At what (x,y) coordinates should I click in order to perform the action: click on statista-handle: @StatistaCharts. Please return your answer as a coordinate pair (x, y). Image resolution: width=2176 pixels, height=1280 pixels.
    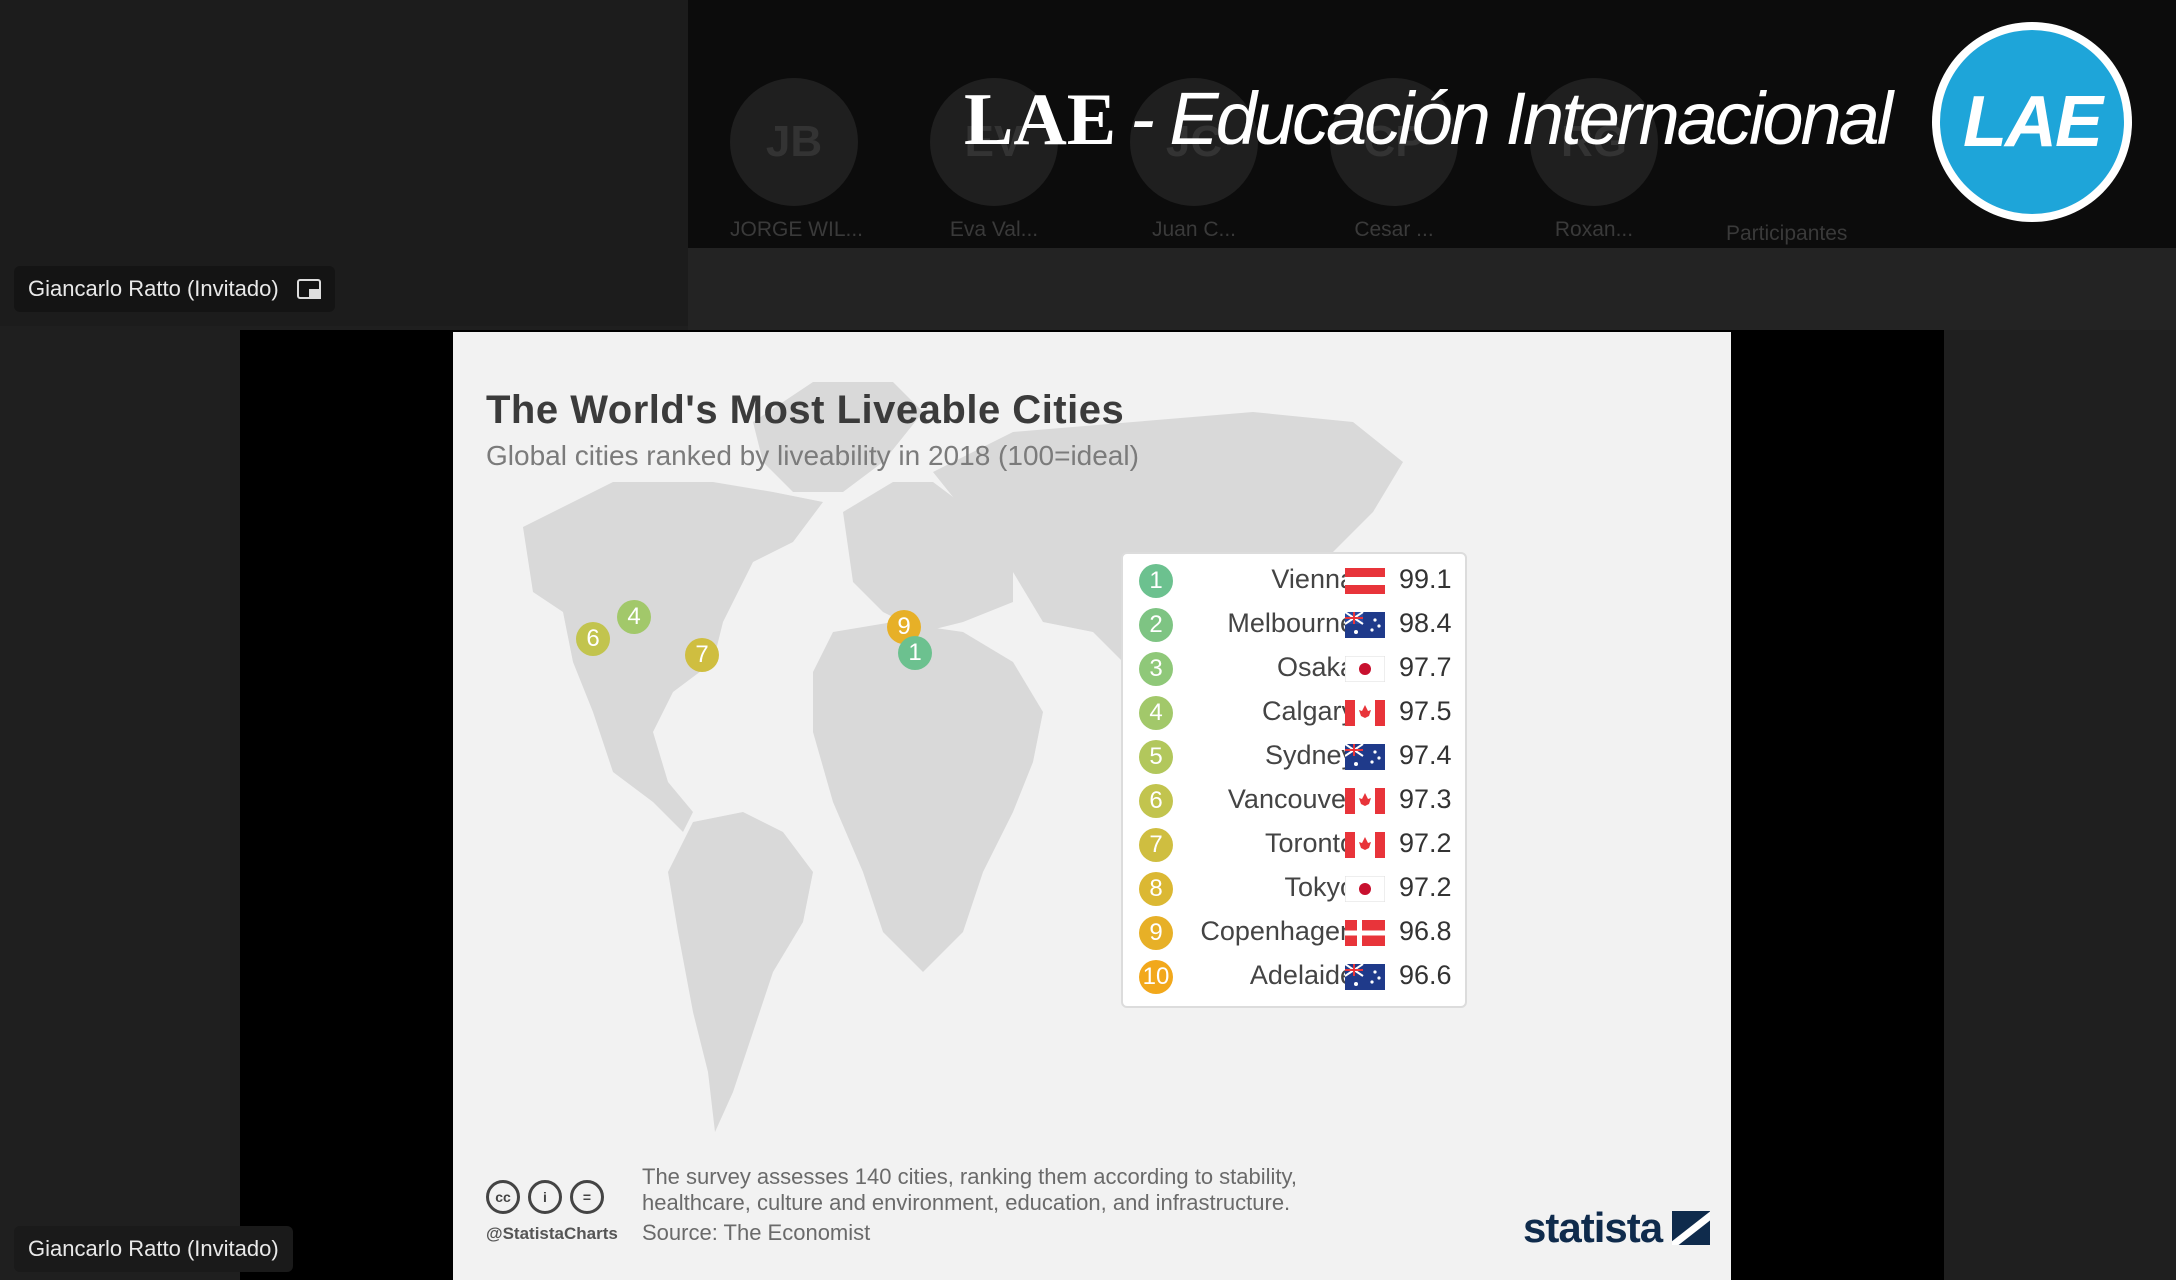
    Looking at the image, I should click on (552, 1233).